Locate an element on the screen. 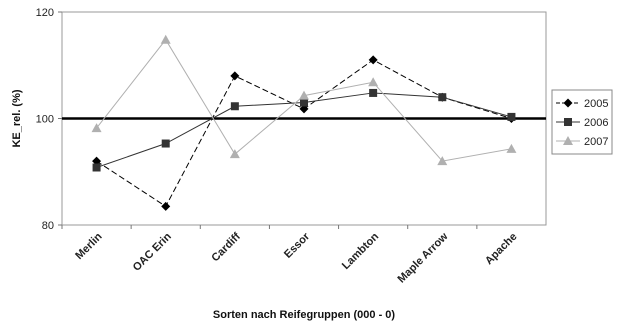 This screenshot has height=327, width=619. y-tick-label: 120 is located at coordinates (45, 13).